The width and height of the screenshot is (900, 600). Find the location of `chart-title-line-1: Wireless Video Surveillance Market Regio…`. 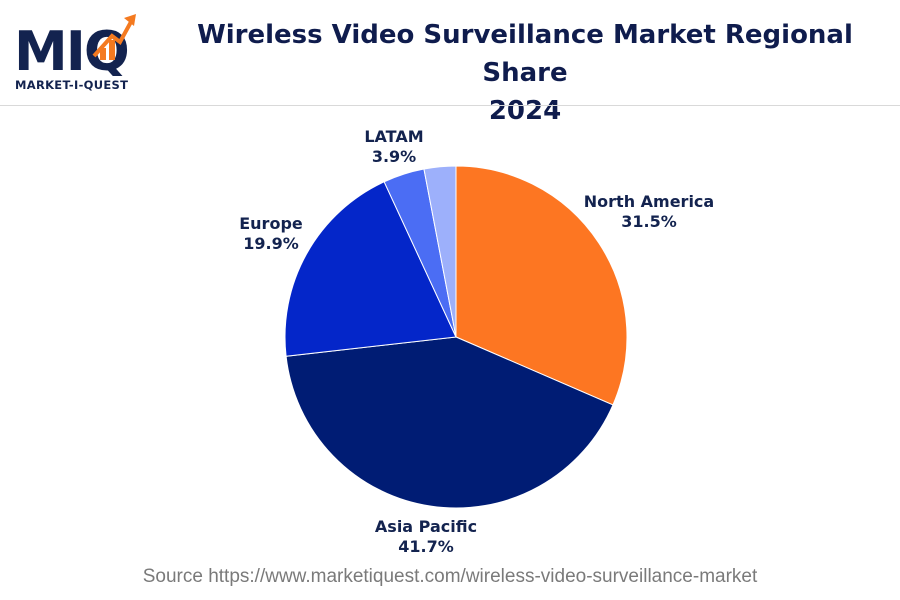

chart-title-line-1: Wireless Video Surveillance Market Regio… is located at coordinates (525, 54).